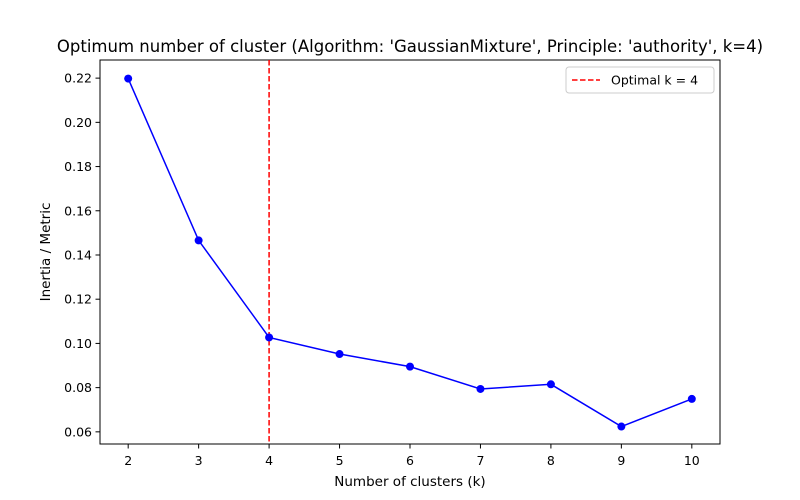 The height and width of the screenshot is (500, 800). Describe the element at coordinates (78, 210) in the screenshot. I see `y-tick-label: 0.16` at that location.